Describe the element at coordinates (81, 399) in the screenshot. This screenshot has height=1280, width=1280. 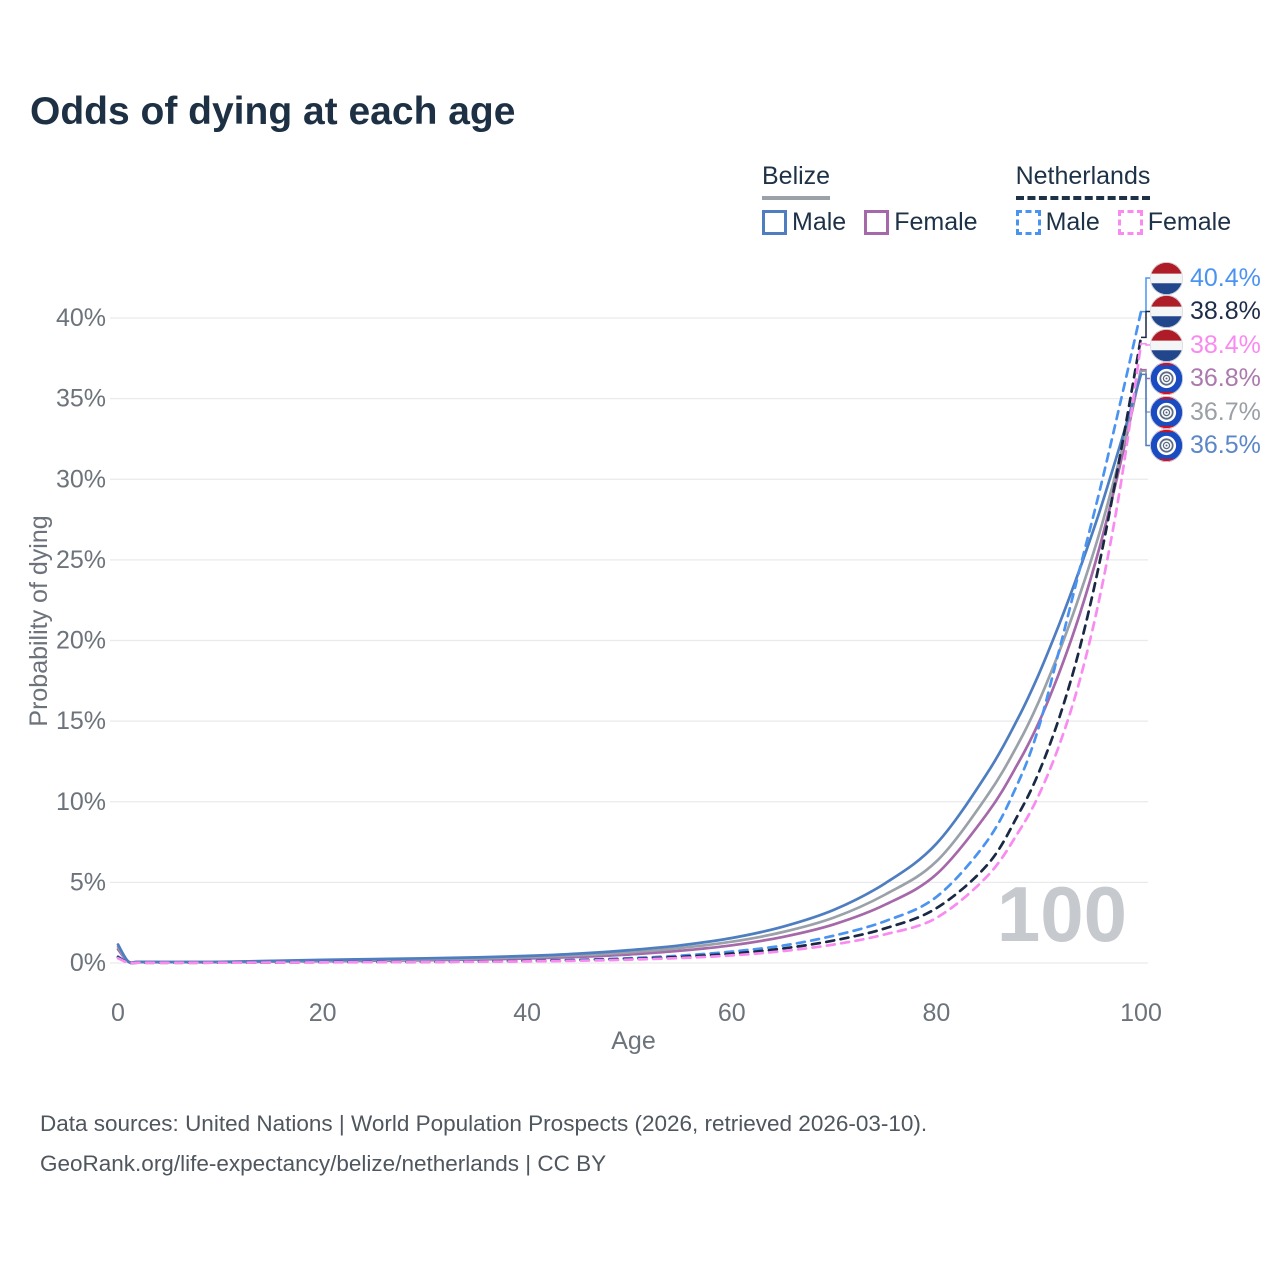
I see `y-tick-label: 35%` at that location.